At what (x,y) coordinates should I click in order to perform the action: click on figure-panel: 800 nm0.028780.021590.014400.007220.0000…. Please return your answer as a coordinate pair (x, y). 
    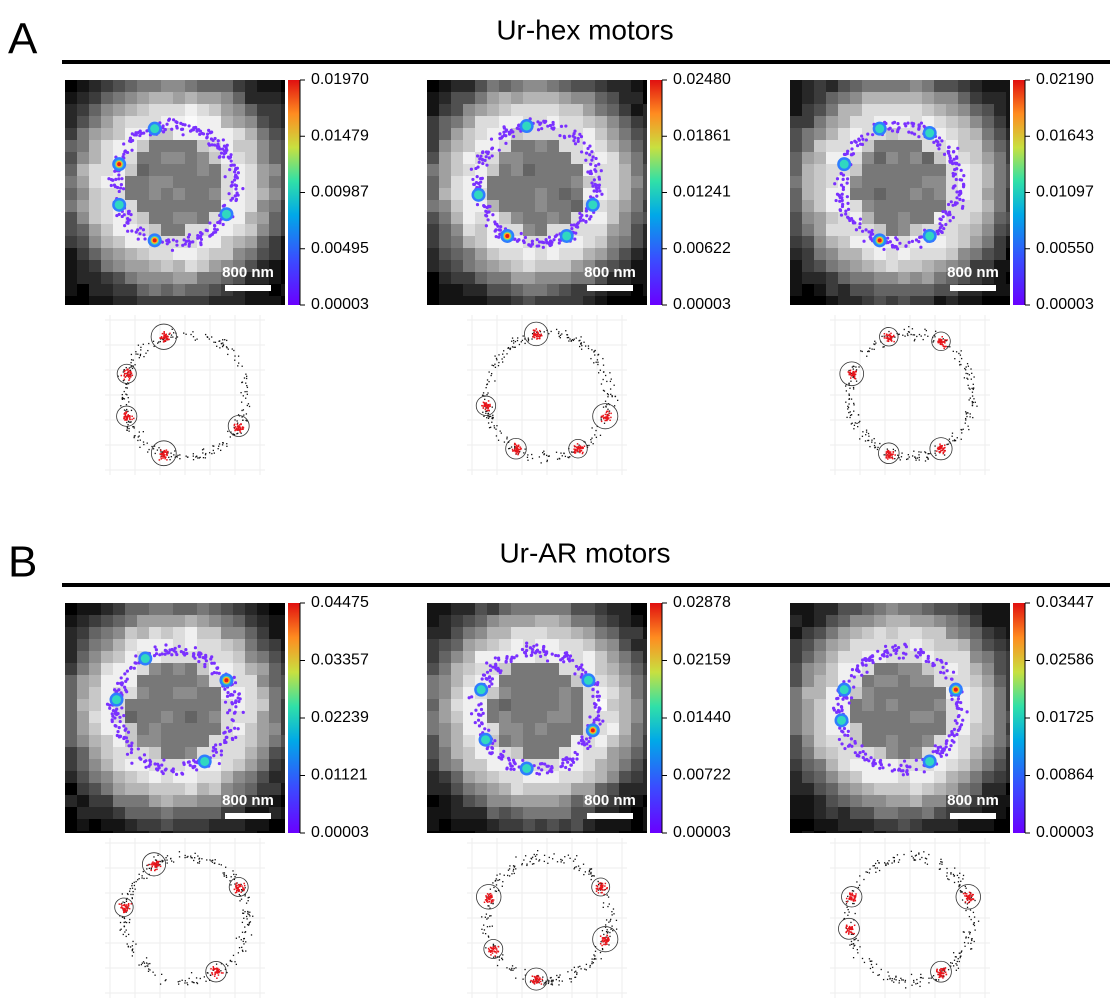
    Looking at the image, I should click on (579, 796).